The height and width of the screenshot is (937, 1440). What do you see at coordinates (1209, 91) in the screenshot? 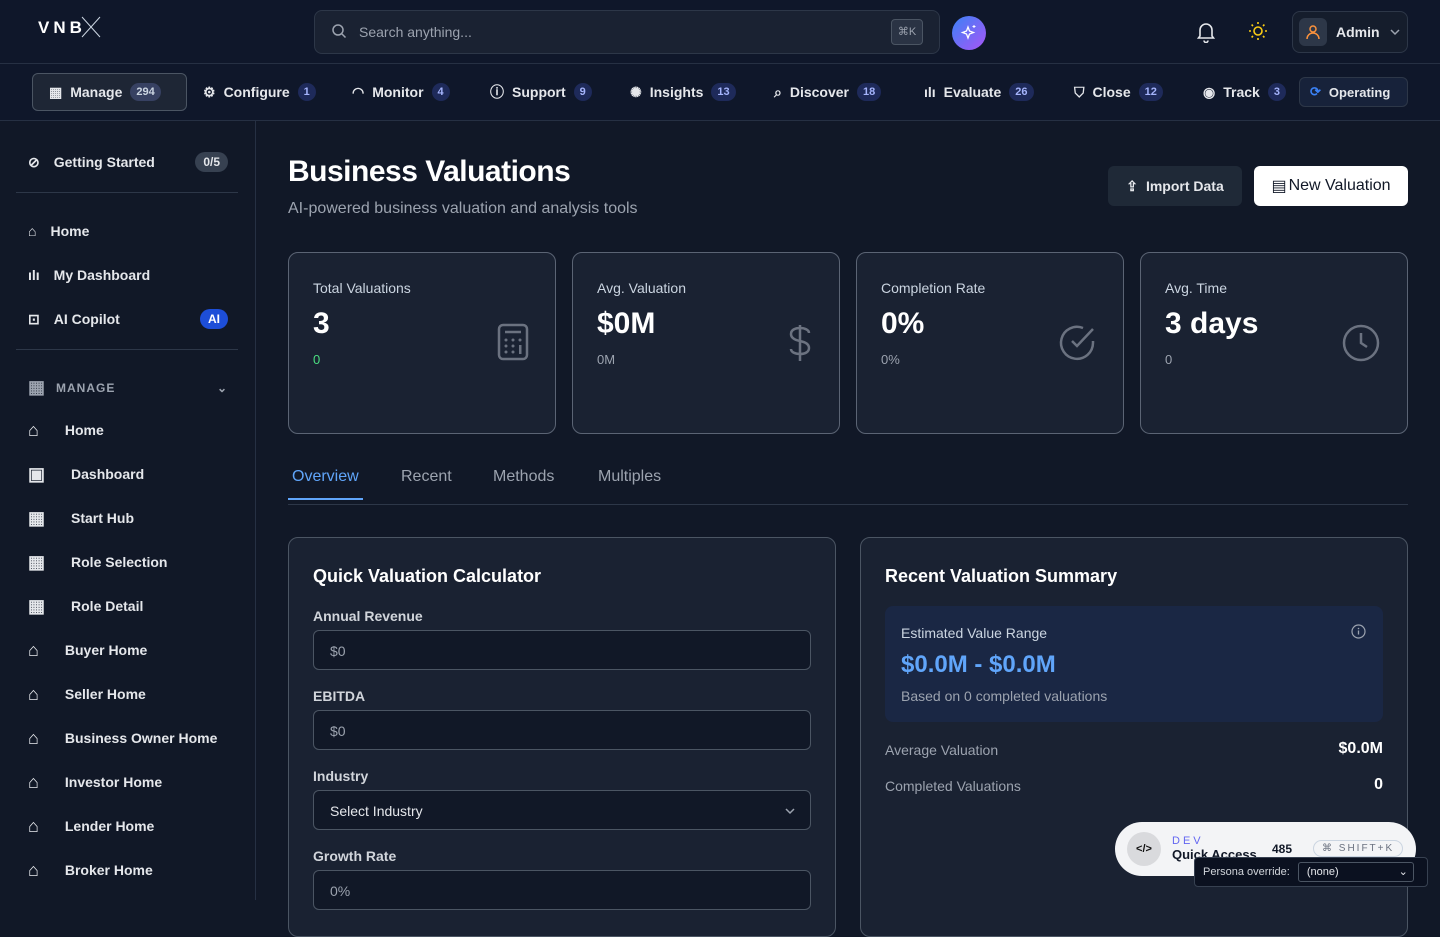
I see `eye-icon: ◉` at bounding box center [1209, 91].